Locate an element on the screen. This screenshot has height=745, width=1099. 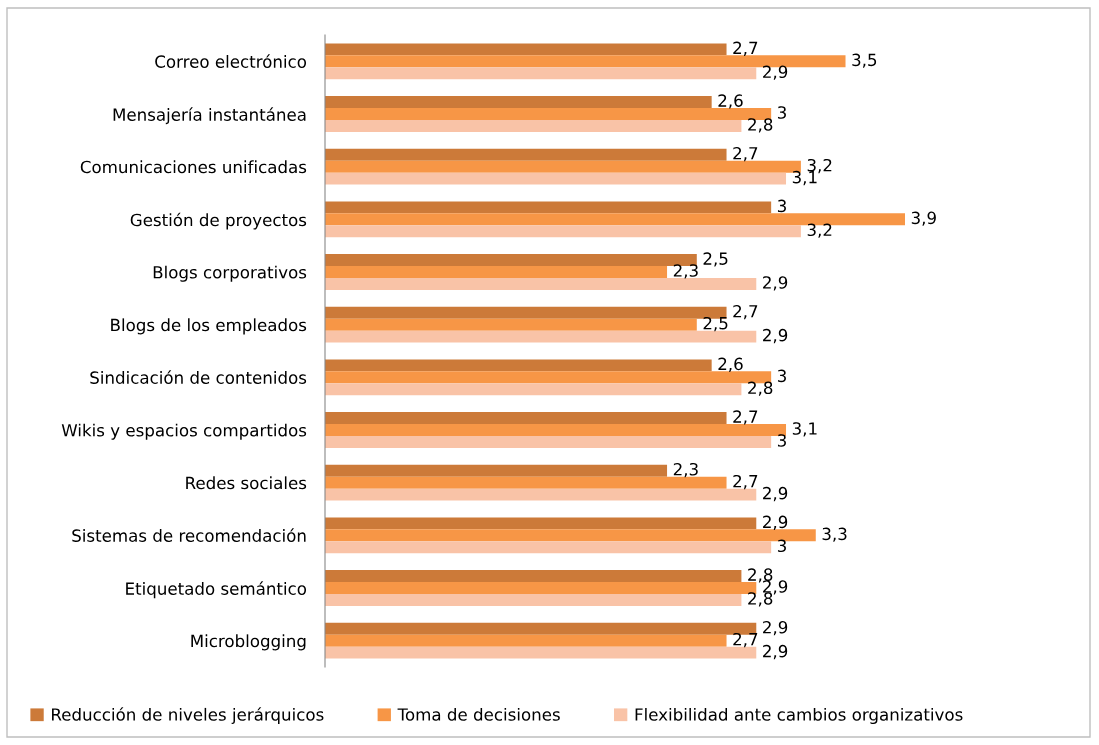
y-tick-label: Blogs de los empleados is located at coordinates (209, 326).